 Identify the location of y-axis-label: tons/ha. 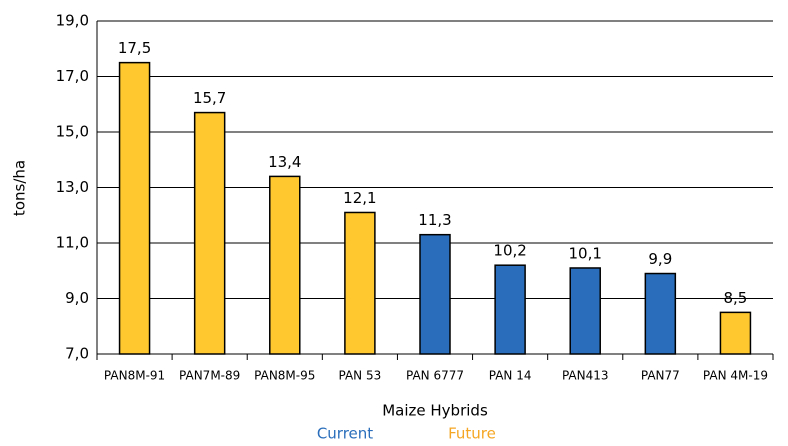
(20, 188).